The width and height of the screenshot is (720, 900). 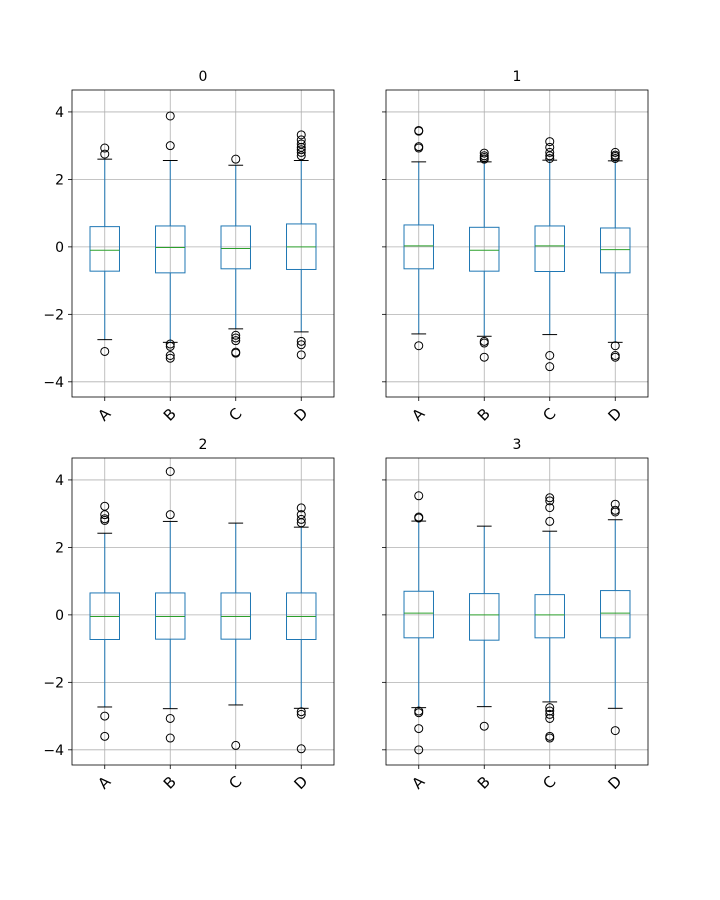 What do you see at coordinates (53, 751) in the screenshot?
I see `y-tick-label: −4` at bounding box center [53, 751].